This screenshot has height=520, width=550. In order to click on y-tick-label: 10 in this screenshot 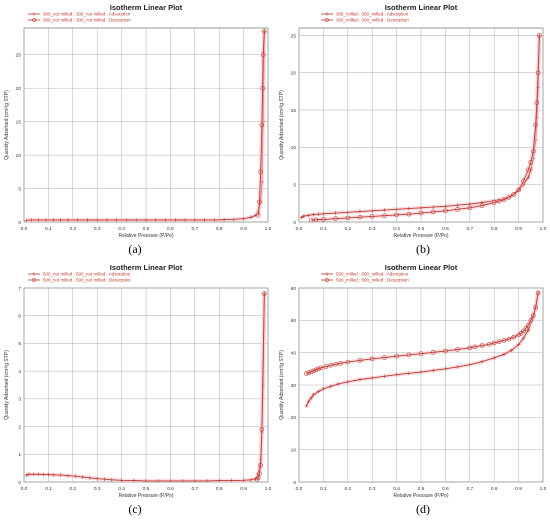, I will do `click(19, 156)`.